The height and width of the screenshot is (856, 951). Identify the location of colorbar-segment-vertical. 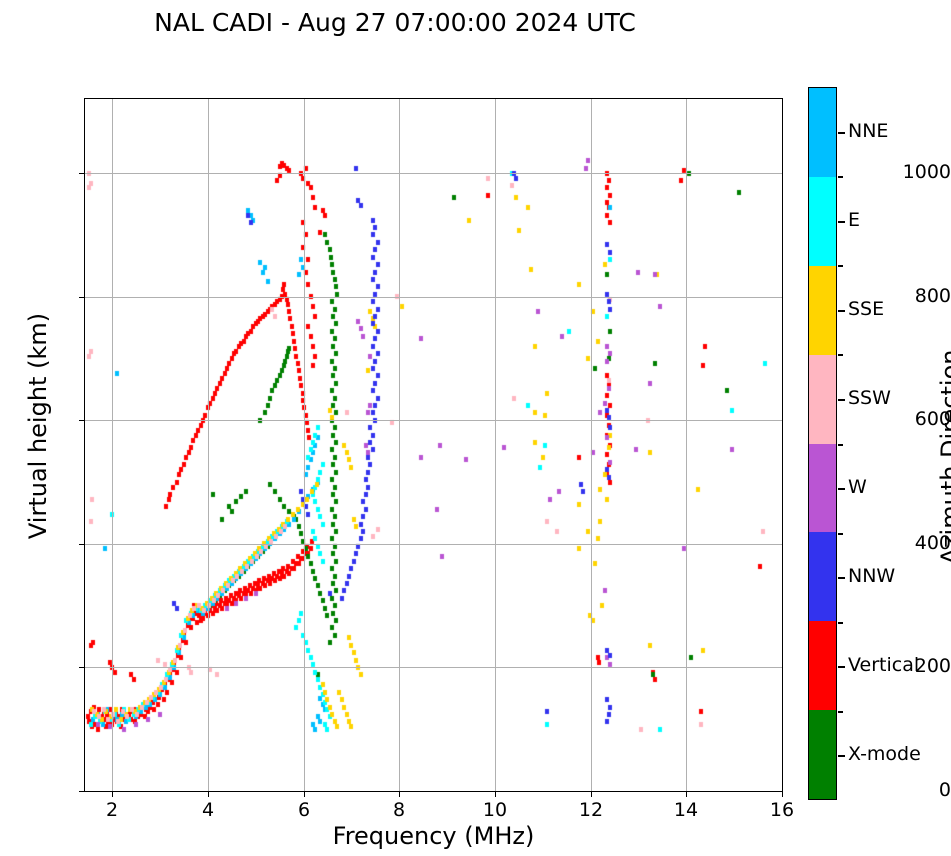
(822, 666).